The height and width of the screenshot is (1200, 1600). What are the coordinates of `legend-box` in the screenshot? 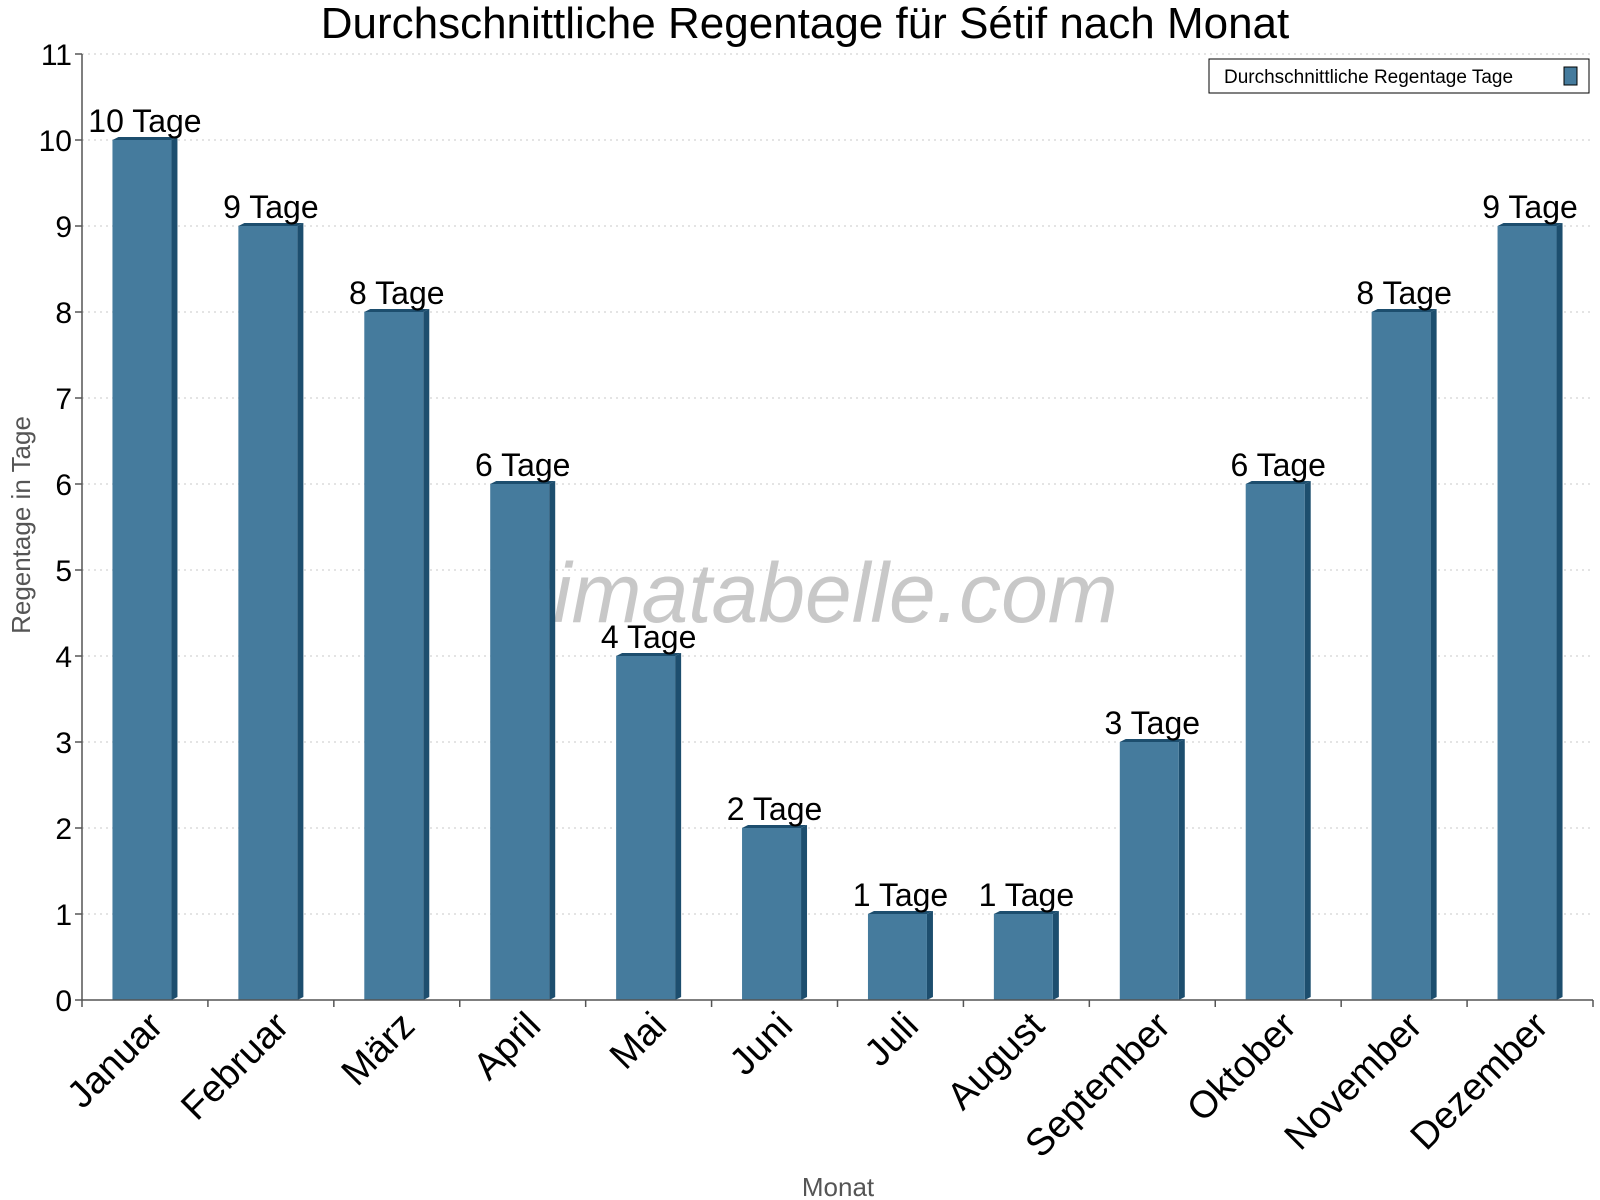 It's located at (1399, 76).